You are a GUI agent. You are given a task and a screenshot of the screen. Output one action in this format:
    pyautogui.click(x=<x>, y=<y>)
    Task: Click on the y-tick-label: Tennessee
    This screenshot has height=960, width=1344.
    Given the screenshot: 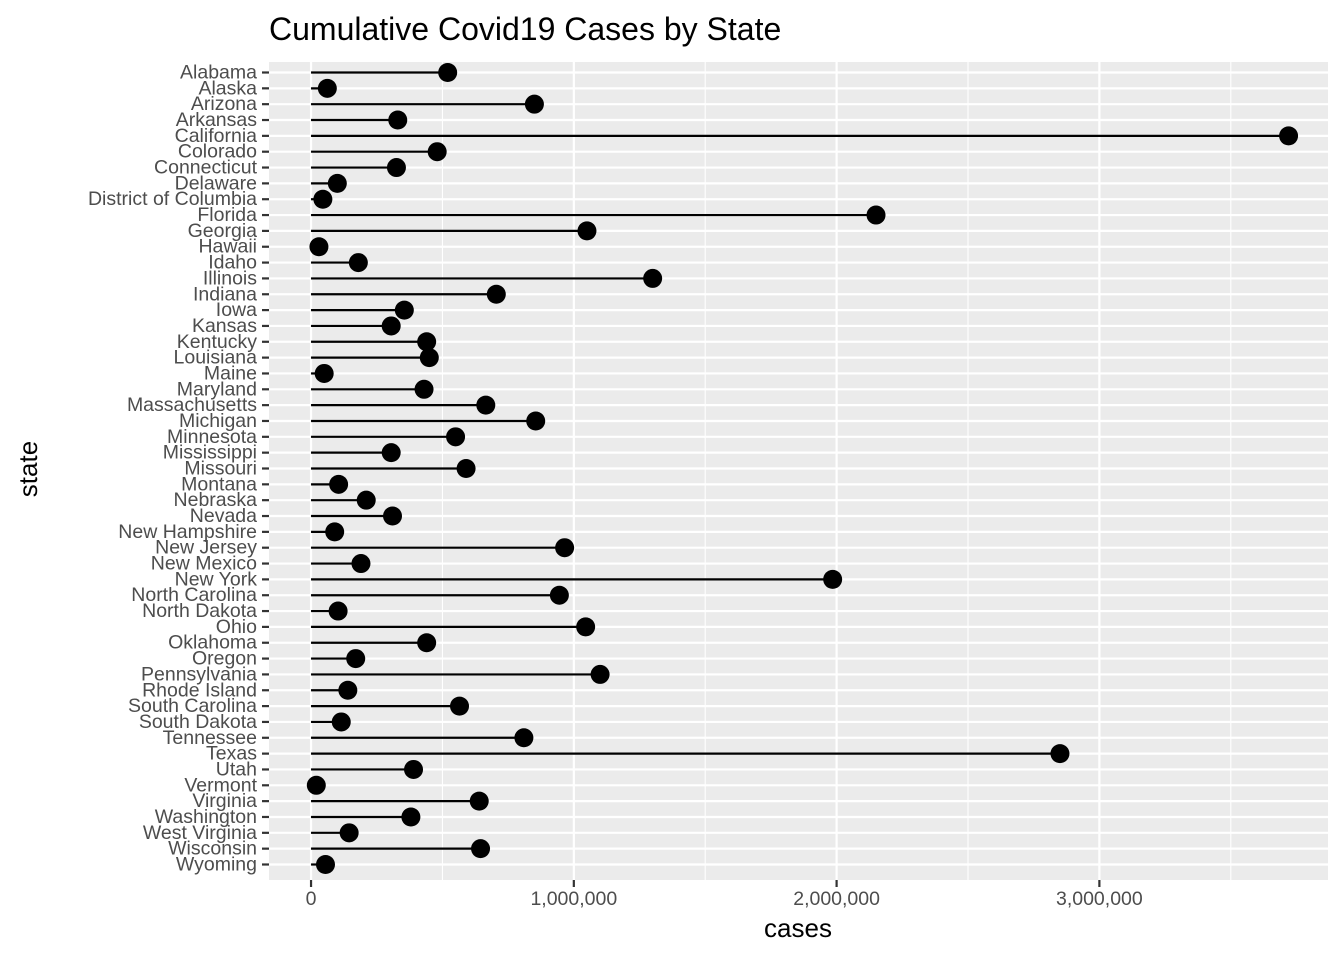 What is the action you would take?
    pyautogui.click(x=210, y=738)
    